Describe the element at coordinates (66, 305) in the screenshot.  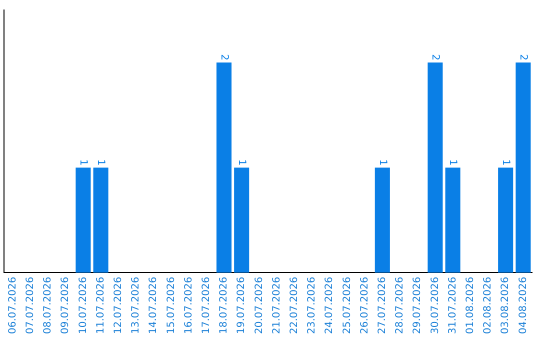
I see `x-tick-label: 09.07.2026` at that location.